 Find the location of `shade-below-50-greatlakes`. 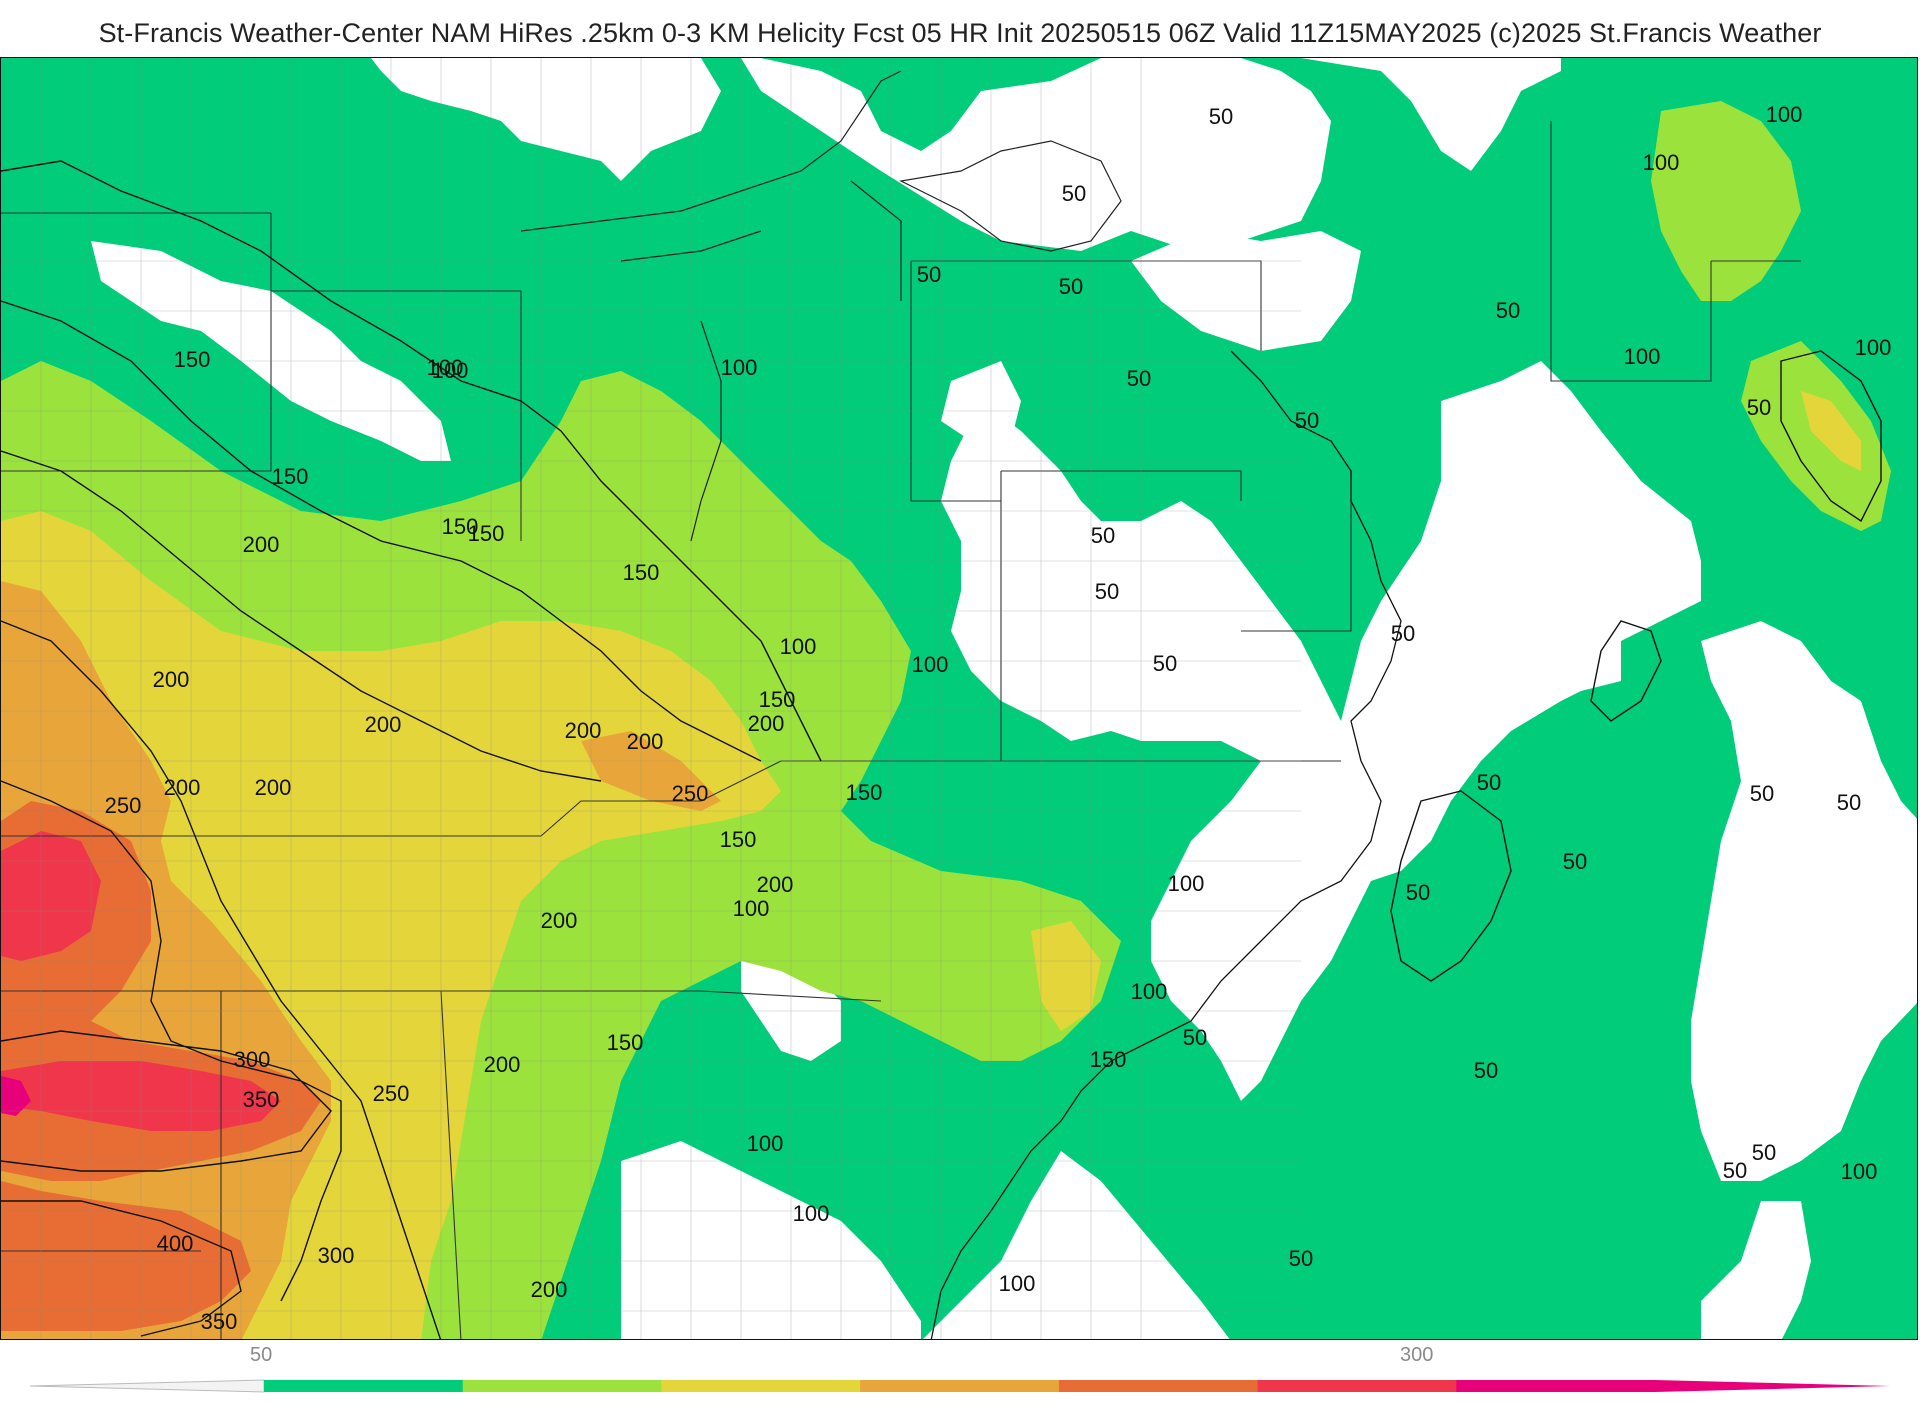

shade-below-50-greatlakes is located at coordinates (546, 119).